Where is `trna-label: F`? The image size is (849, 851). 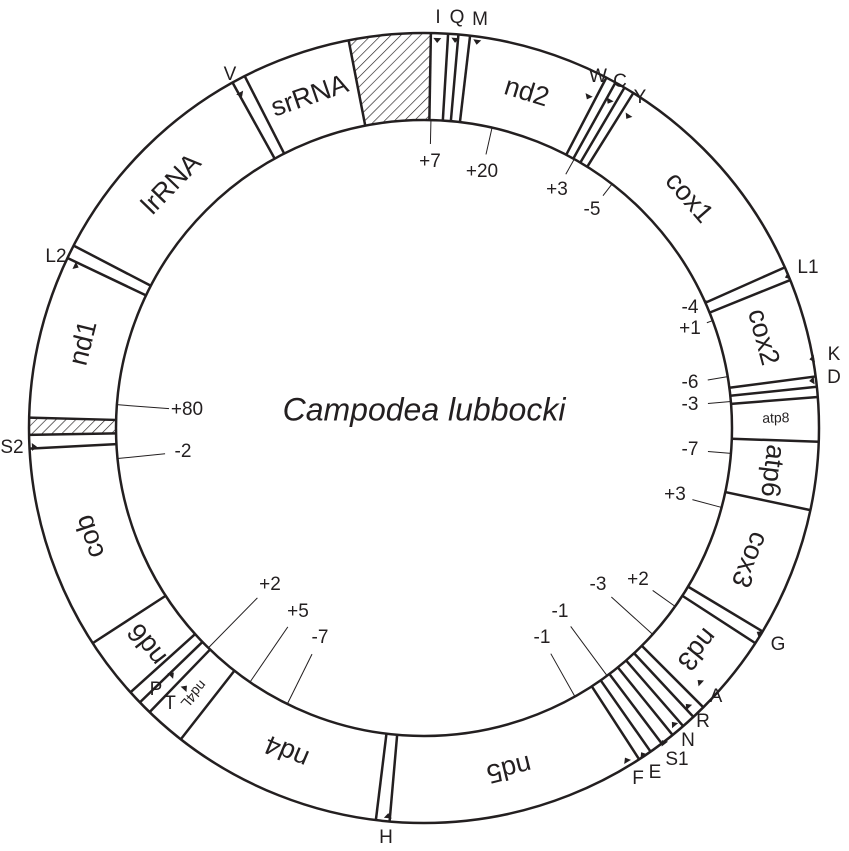
trna-label: F is located at coordinates (638, 778).